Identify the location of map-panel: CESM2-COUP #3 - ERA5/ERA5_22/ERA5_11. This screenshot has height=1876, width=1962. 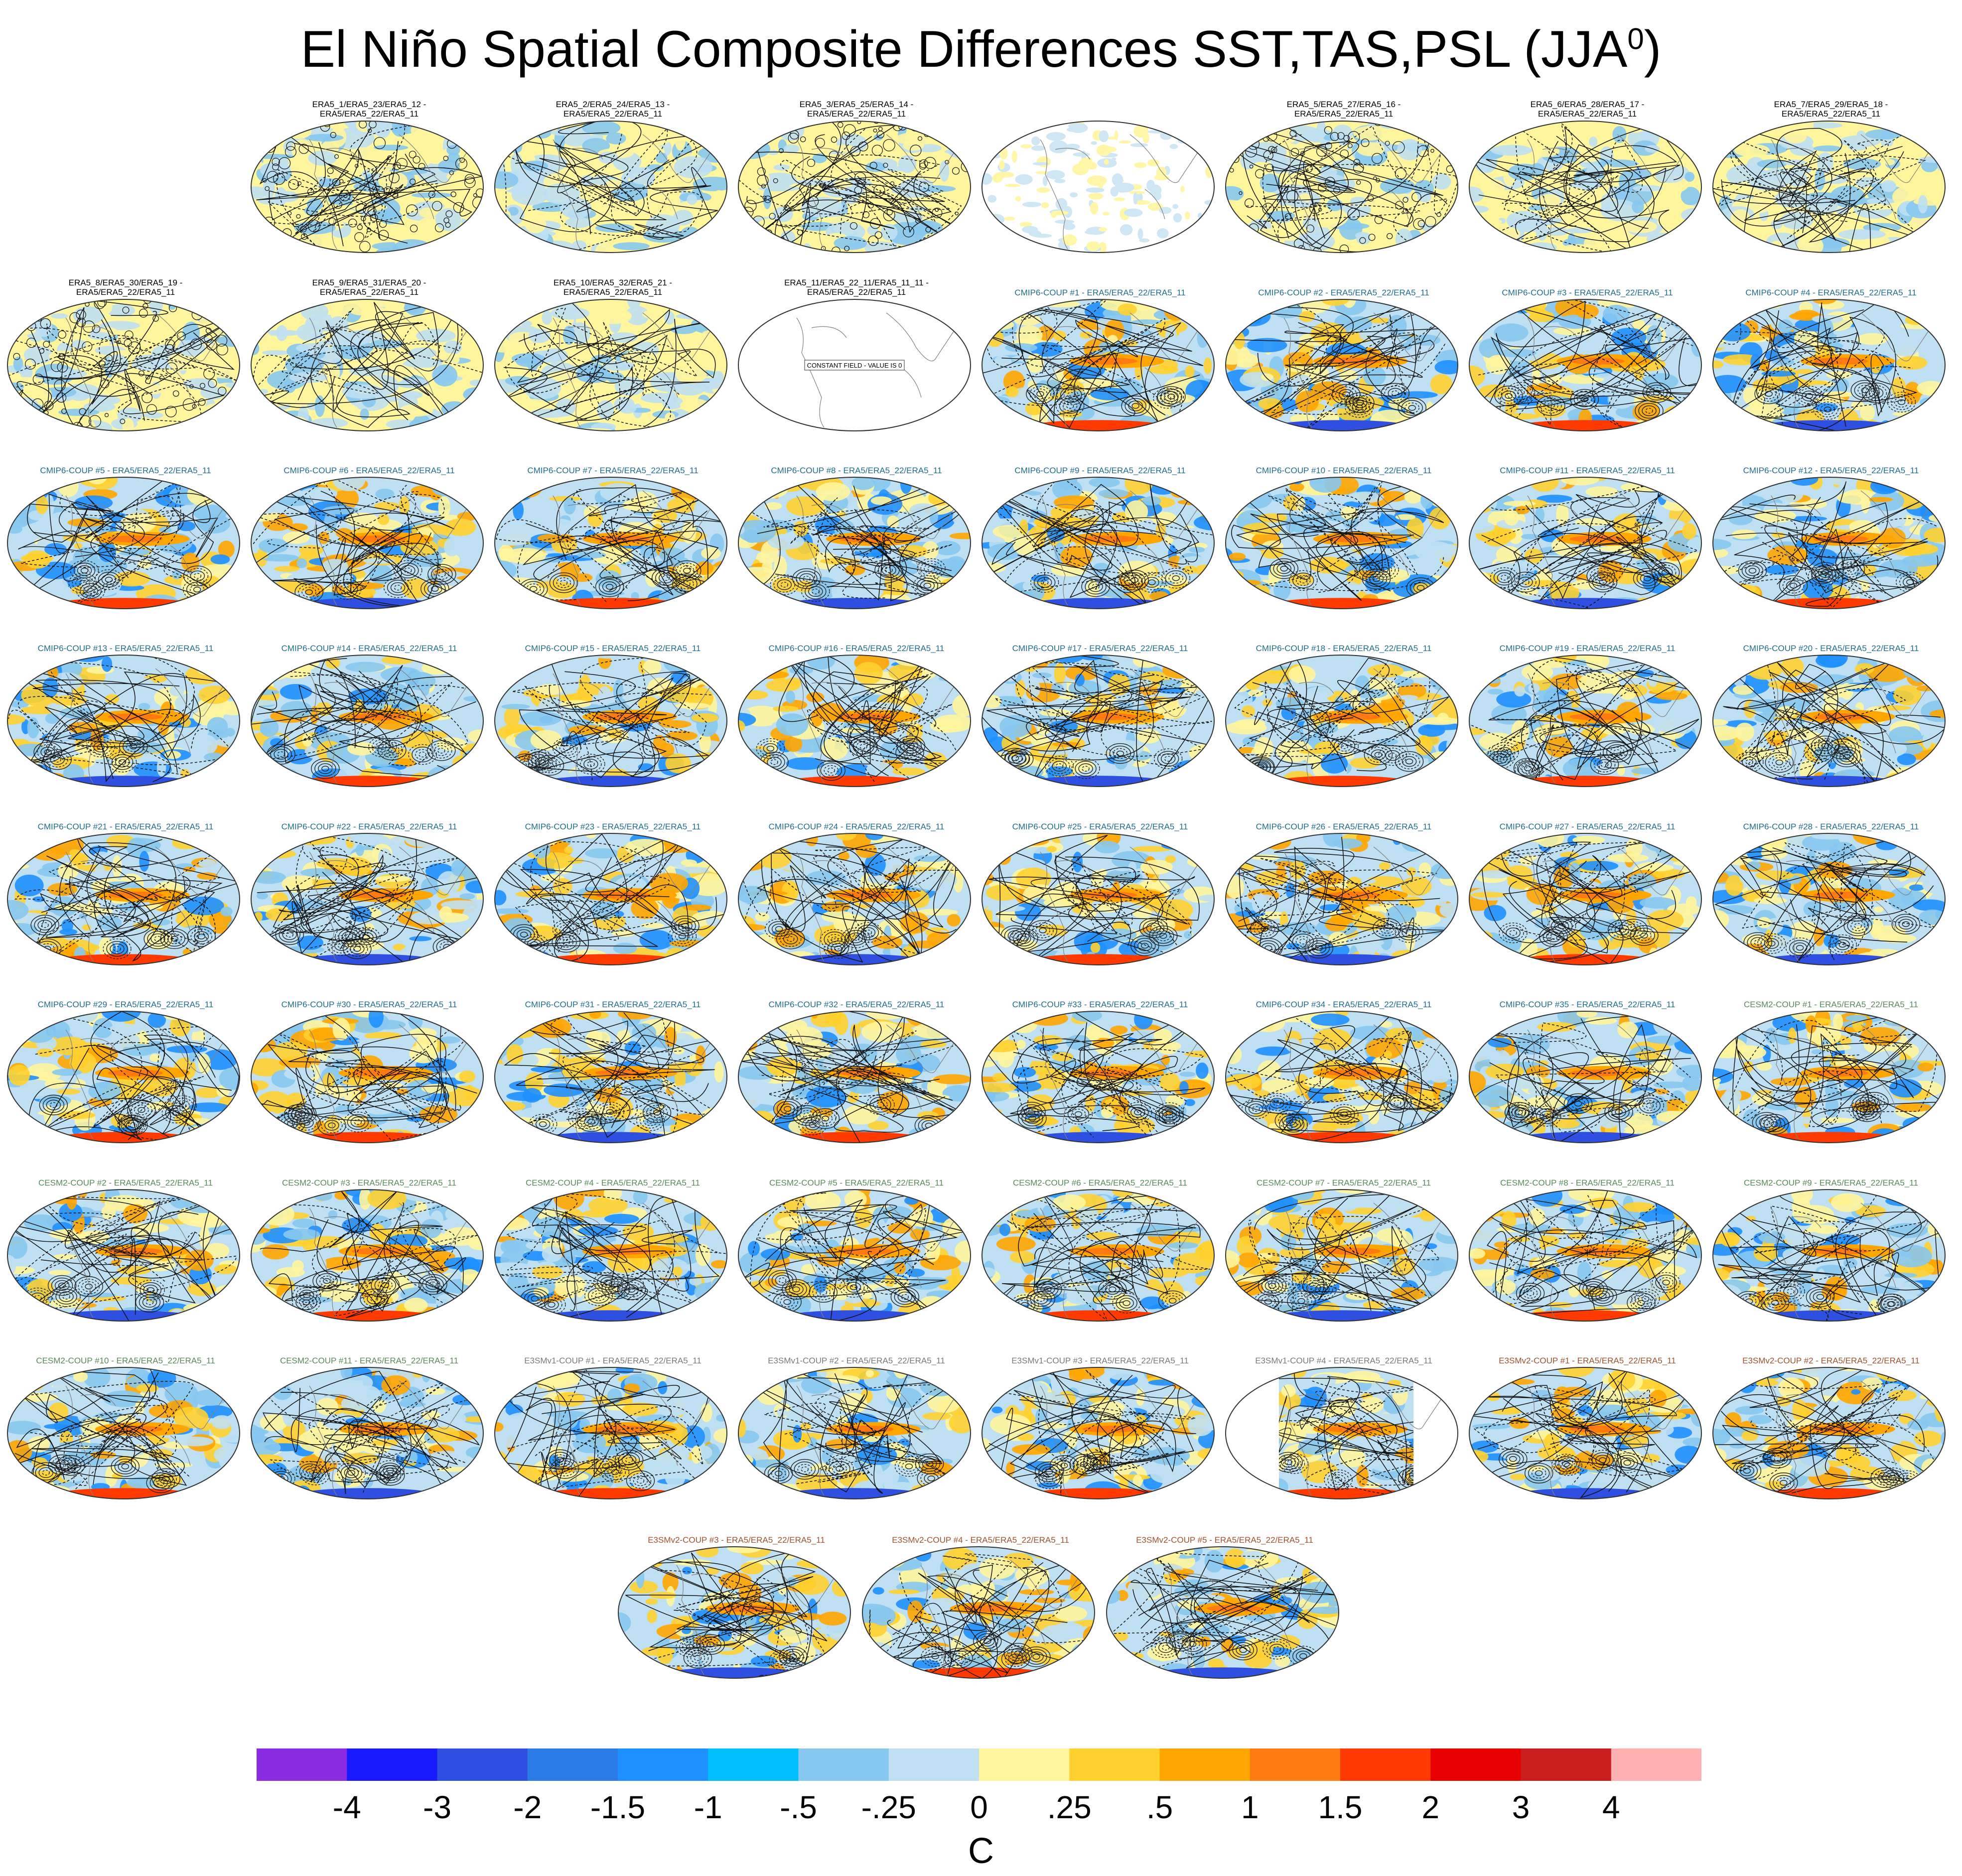
(369, 1248).